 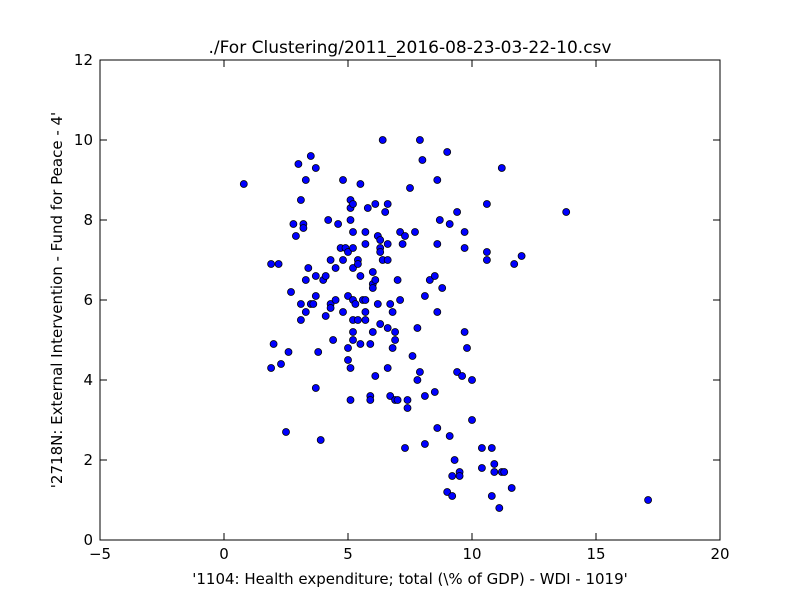 I want to click on y-tick-label: 4, so click(x=88, y=380).